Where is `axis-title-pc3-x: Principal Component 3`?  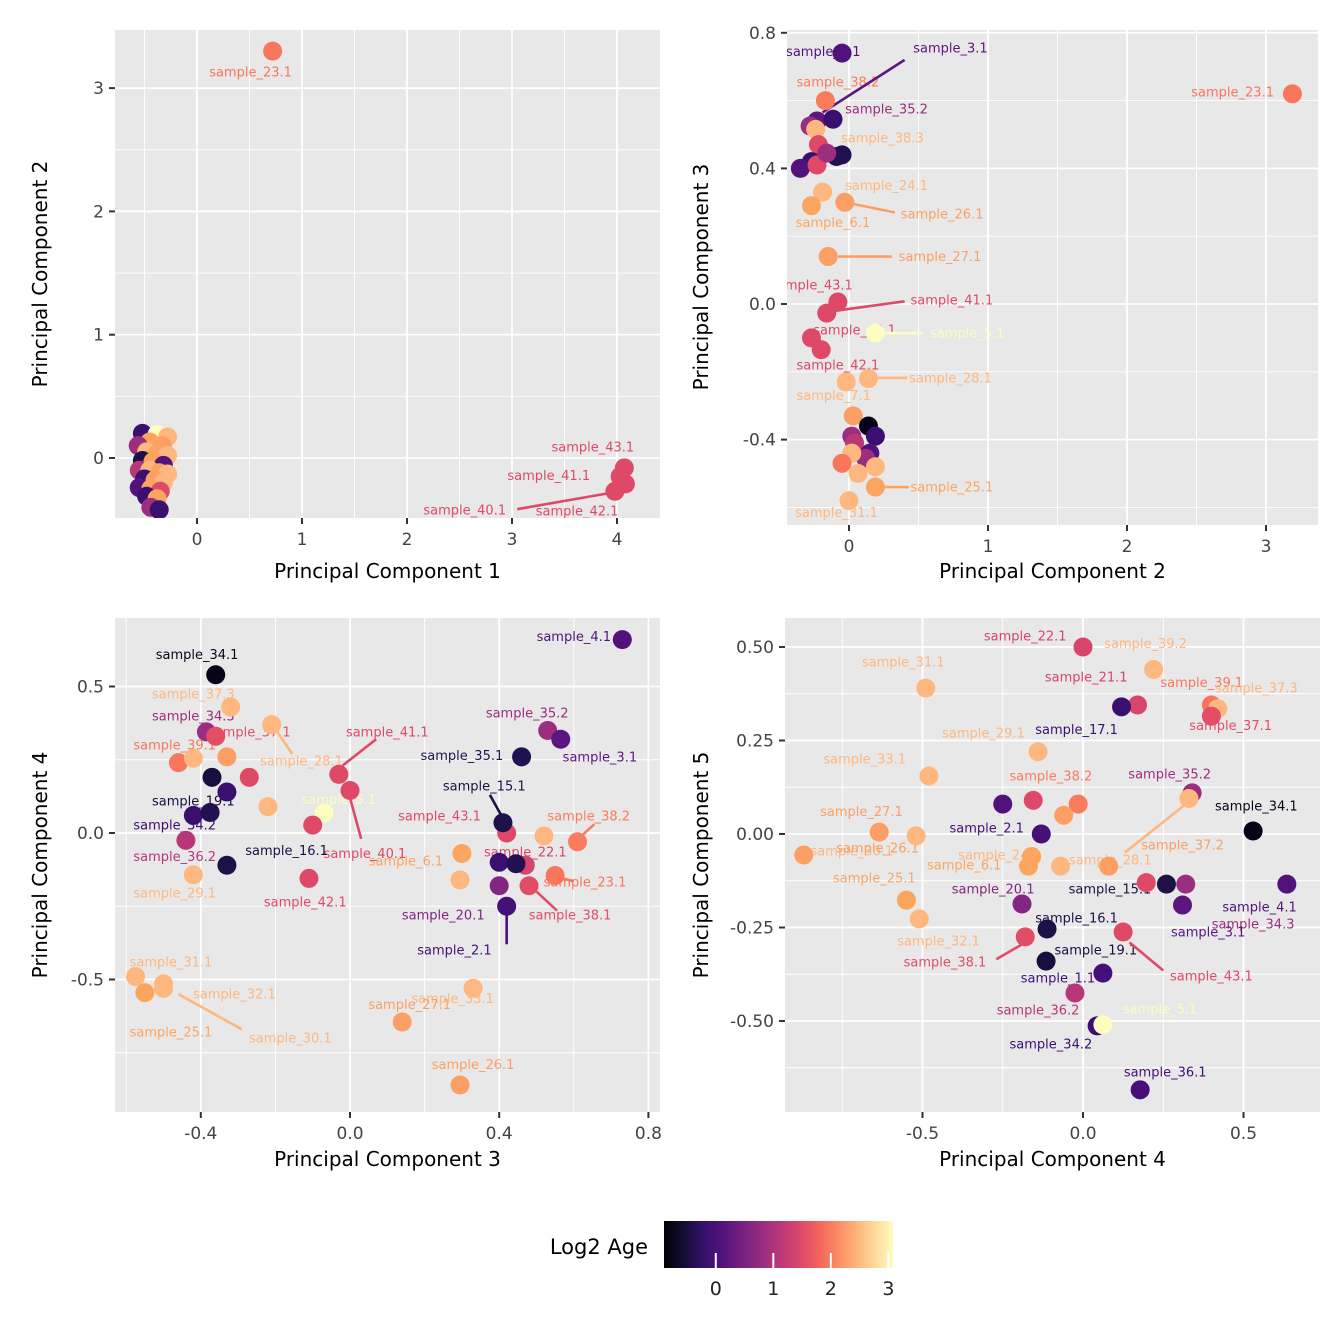 axis-title-pc3-x: Principal Component 3 is located at coordinates (387, 1159).